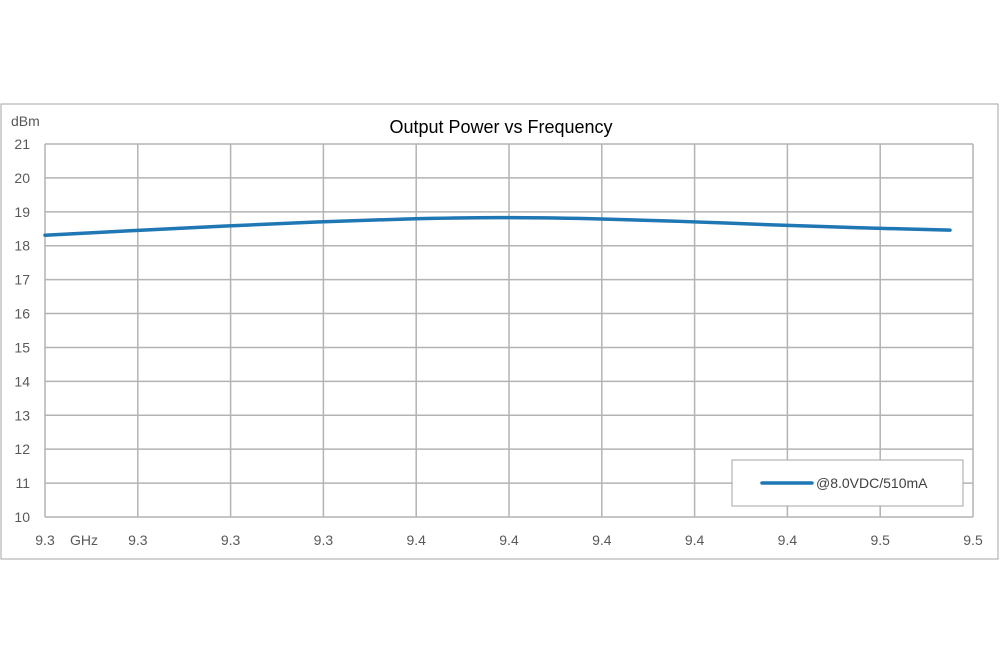  I want to click on series-lines, so click(497, 226).